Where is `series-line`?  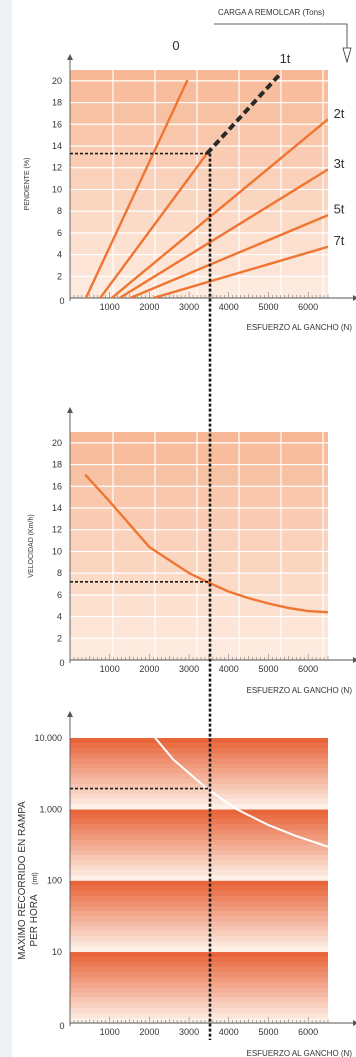 series-line is located at coordinates (241, 792).